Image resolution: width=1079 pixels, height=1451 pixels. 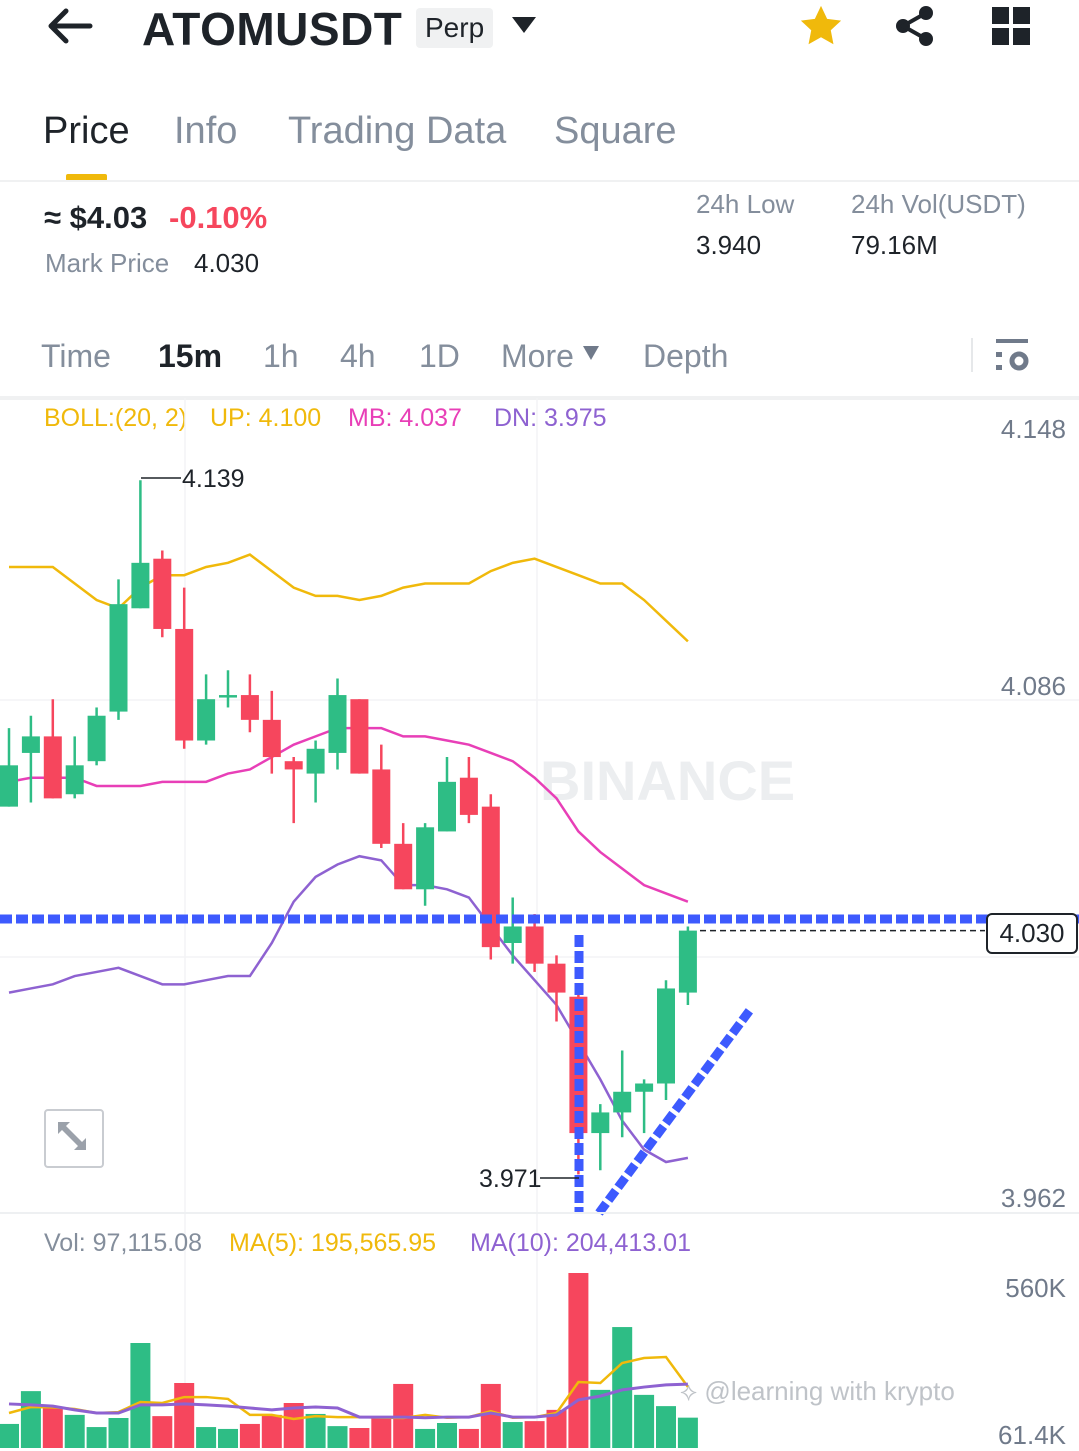 I want to click on symbol-dropdown-button, so click(x=524, y=27).